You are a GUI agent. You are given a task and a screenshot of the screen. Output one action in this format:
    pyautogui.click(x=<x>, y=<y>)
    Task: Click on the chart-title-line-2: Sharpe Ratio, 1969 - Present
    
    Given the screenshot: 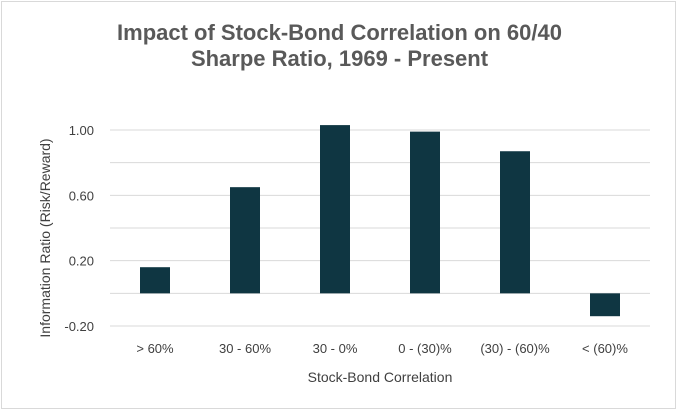 What is the action you would take?
    pyautogui.click(x=339, y=58)
    